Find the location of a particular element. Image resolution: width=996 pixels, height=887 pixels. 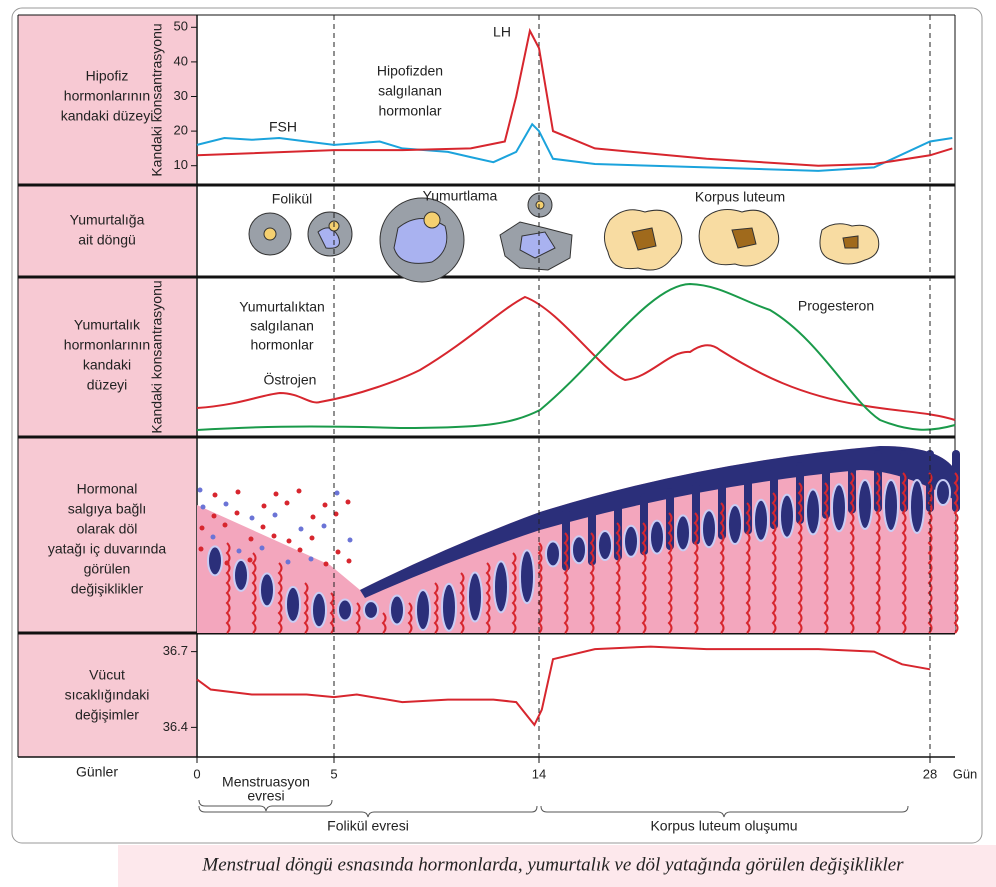

label-line: olarak döl is located at coordinates (107, 529).